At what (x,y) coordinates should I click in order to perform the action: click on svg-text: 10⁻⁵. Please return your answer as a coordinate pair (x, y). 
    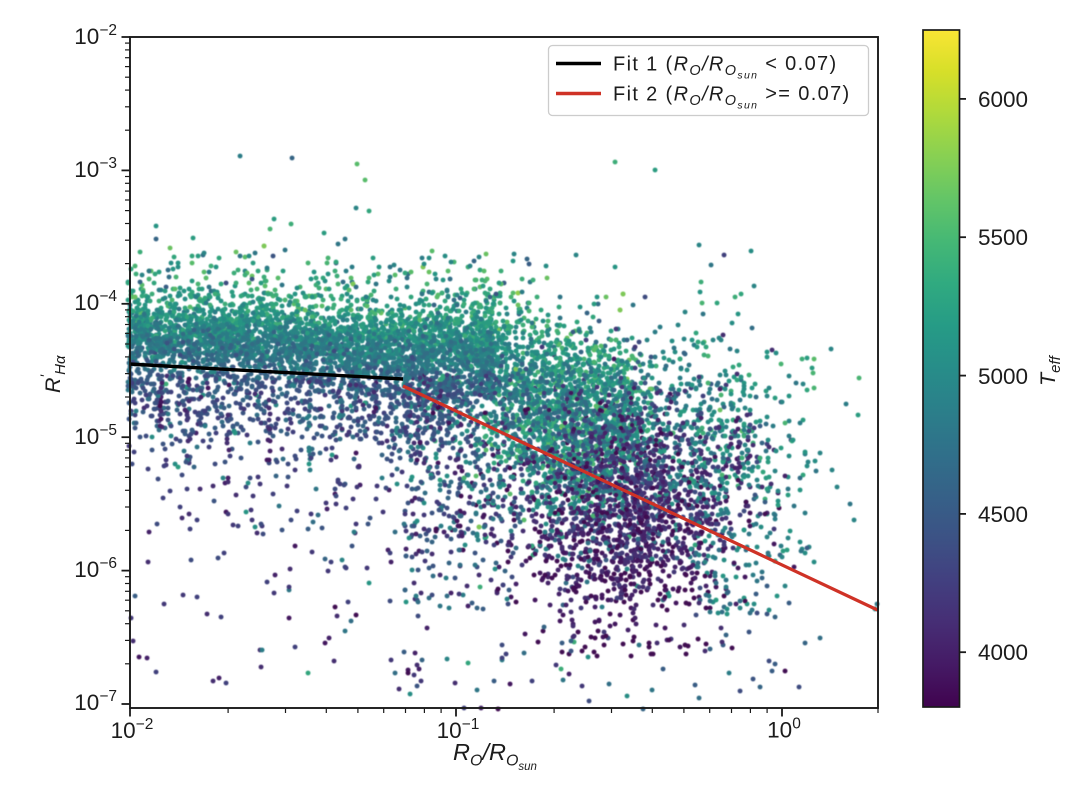
    Looking at the image, I should click on (95, 435).